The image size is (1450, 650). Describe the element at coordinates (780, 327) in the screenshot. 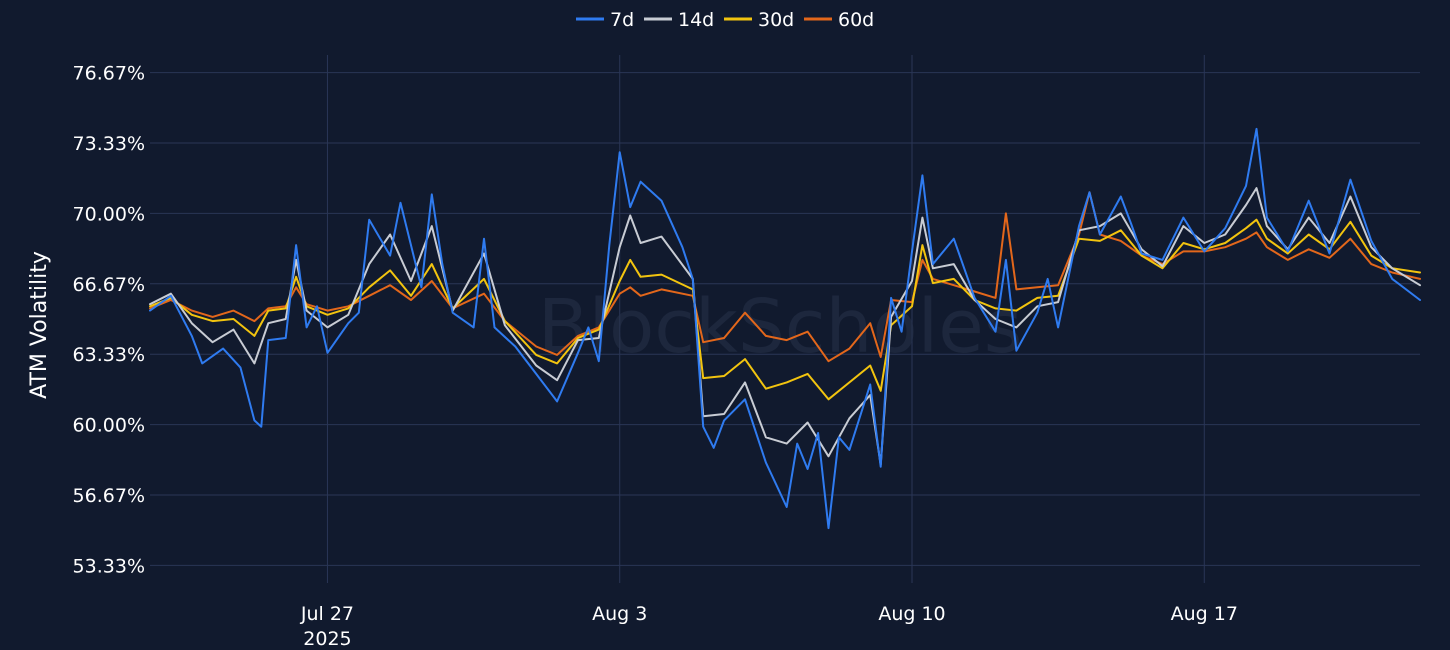

I see `watermark: BlockScholes` at that location.